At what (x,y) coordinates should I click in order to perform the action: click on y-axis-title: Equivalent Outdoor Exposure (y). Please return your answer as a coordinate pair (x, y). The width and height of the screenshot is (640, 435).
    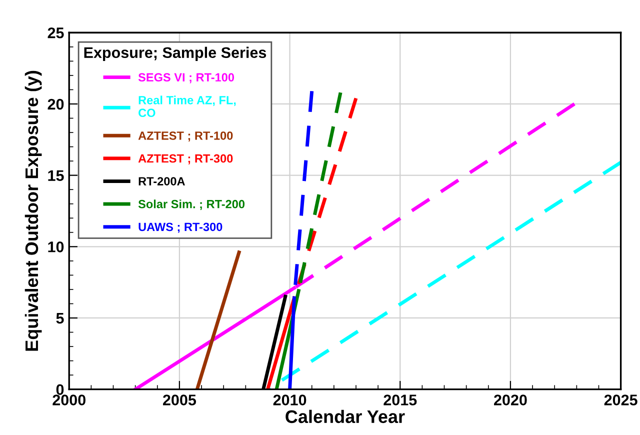
    Looking at the image, I should click on (33, 210).